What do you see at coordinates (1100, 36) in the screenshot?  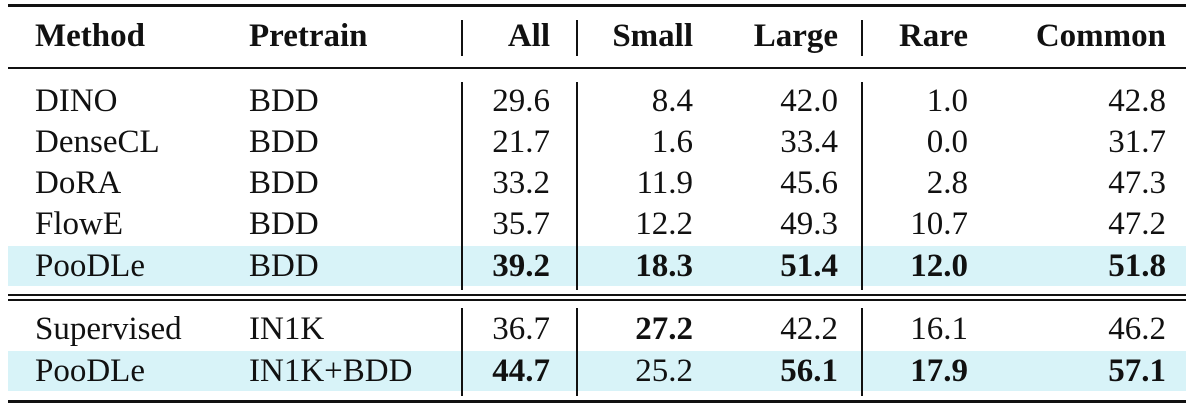 I see `header-common: Common` at bounding box center [1100, 36].